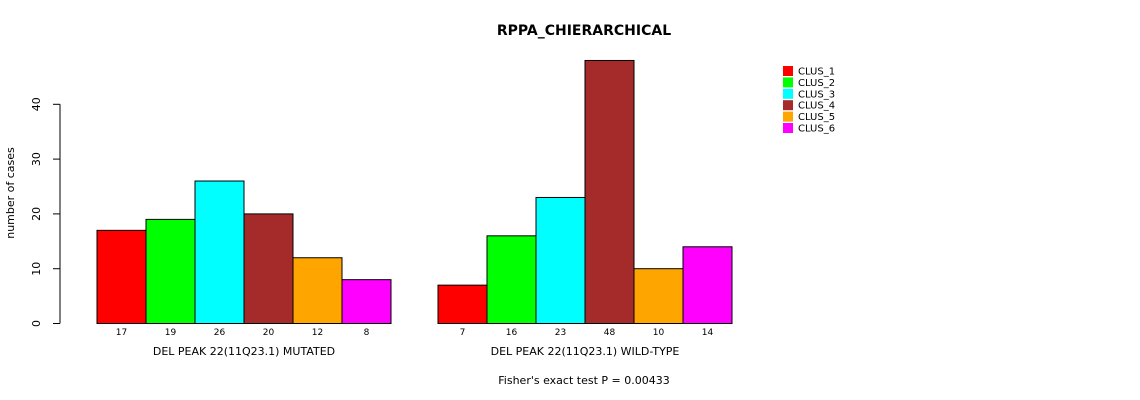 This screenshot has width=1140, height=400. I want to click on bar-count-labels: 17 19 26 20 12 8 7 16 23 48 10 14, so click(415, 333).